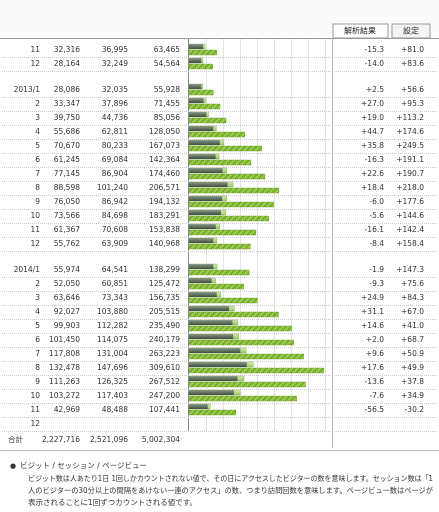 This screenshot has width=439, height=512. I want to click on change-year: +147.3, so click(410, 269).